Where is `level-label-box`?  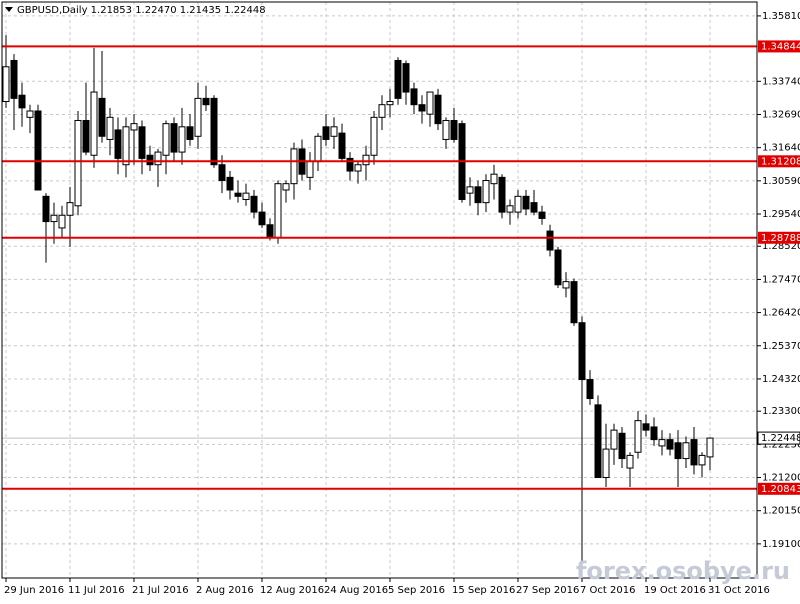
level-label-box is located at coordinates (779, 46).